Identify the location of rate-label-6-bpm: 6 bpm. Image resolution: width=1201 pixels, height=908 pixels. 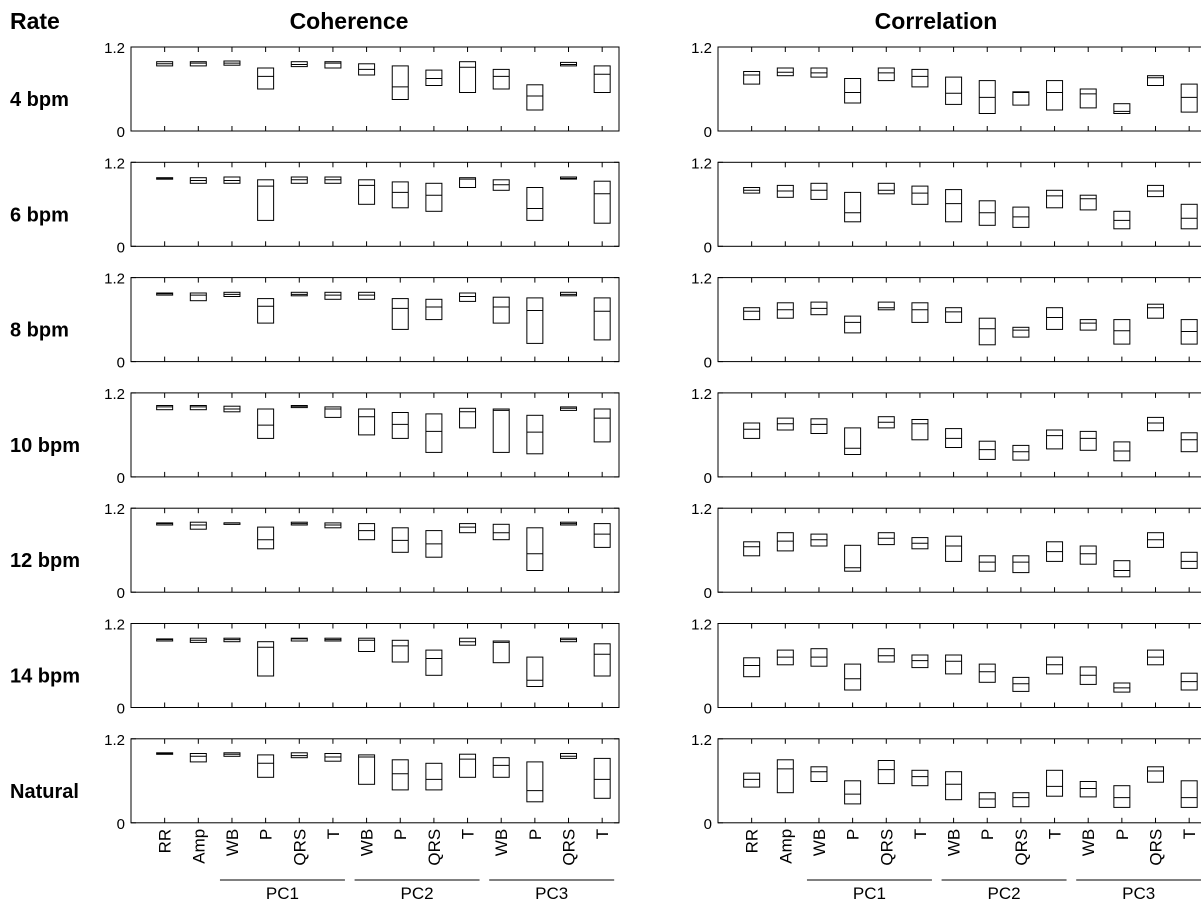
(39, 215).